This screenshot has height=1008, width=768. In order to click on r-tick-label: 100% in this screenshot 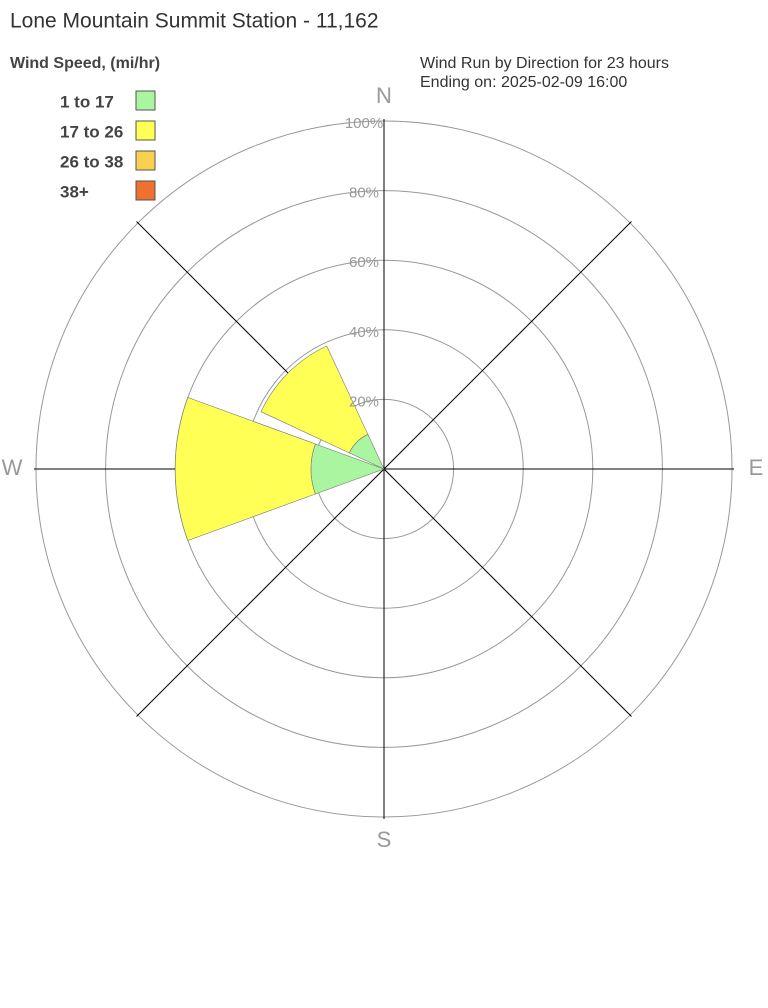, I will do `click(364, 123)`.